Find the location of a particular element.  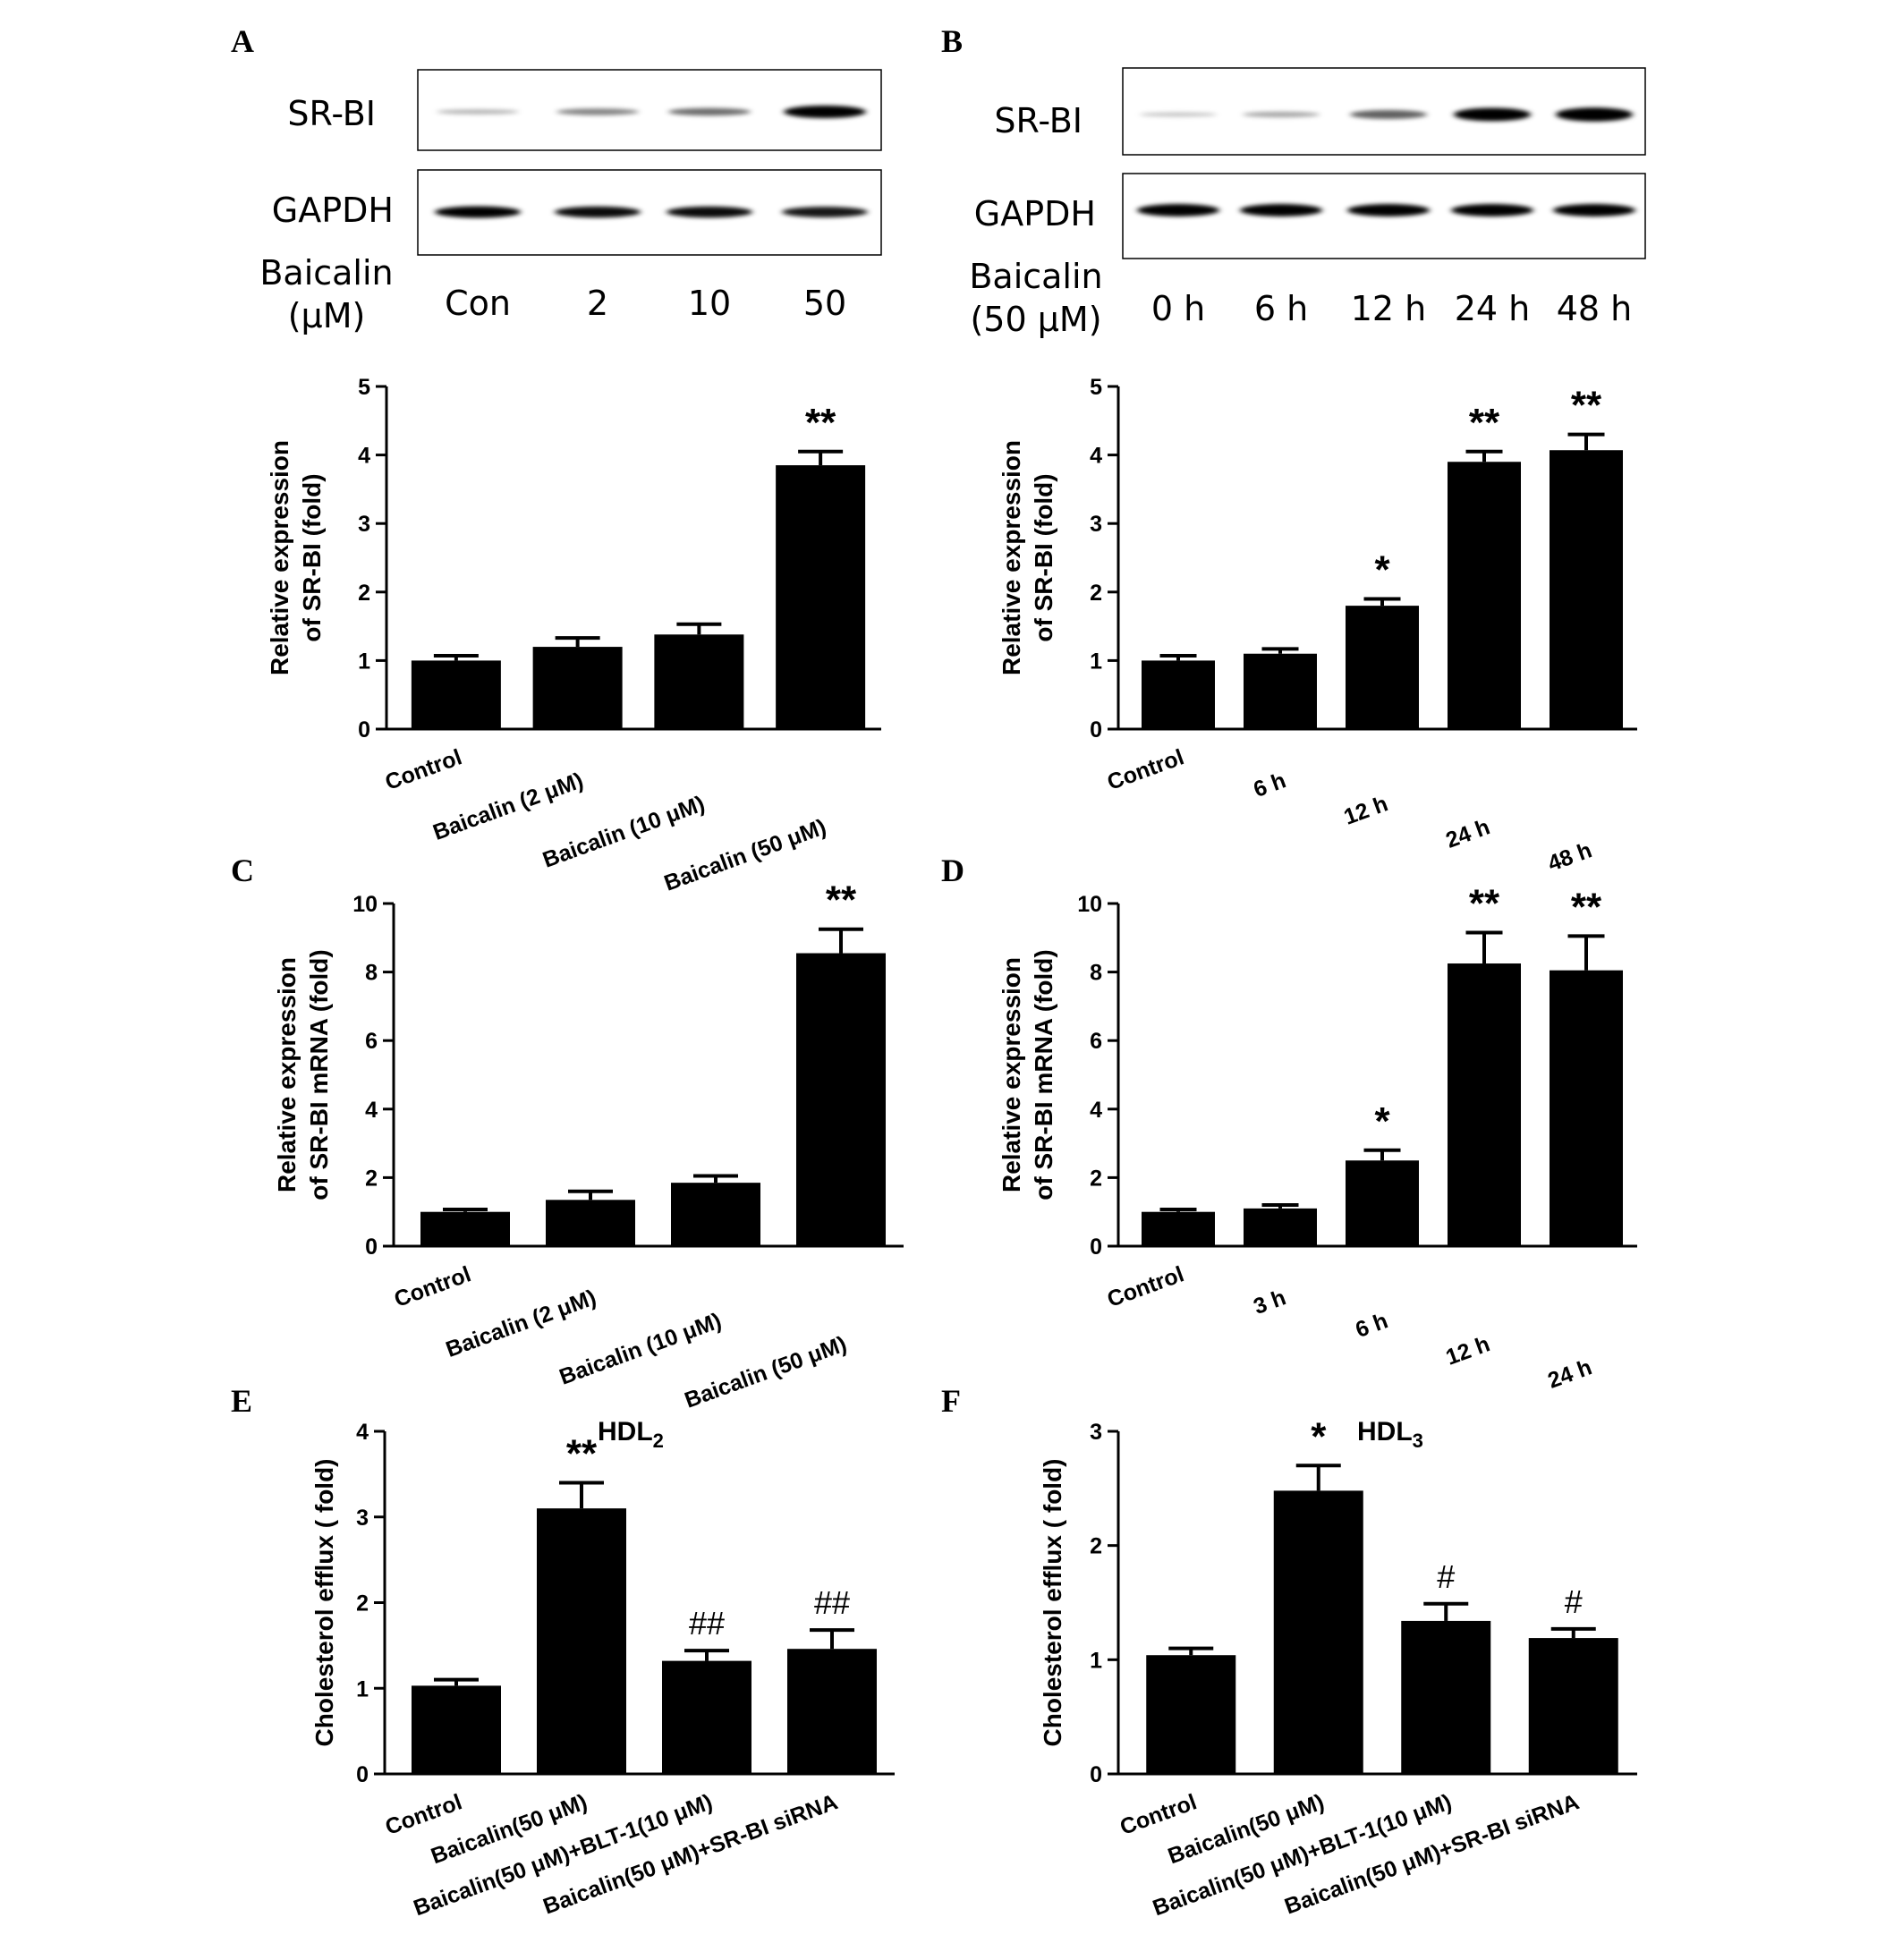

panel-label-c: C is located at coordinates (242, 870).